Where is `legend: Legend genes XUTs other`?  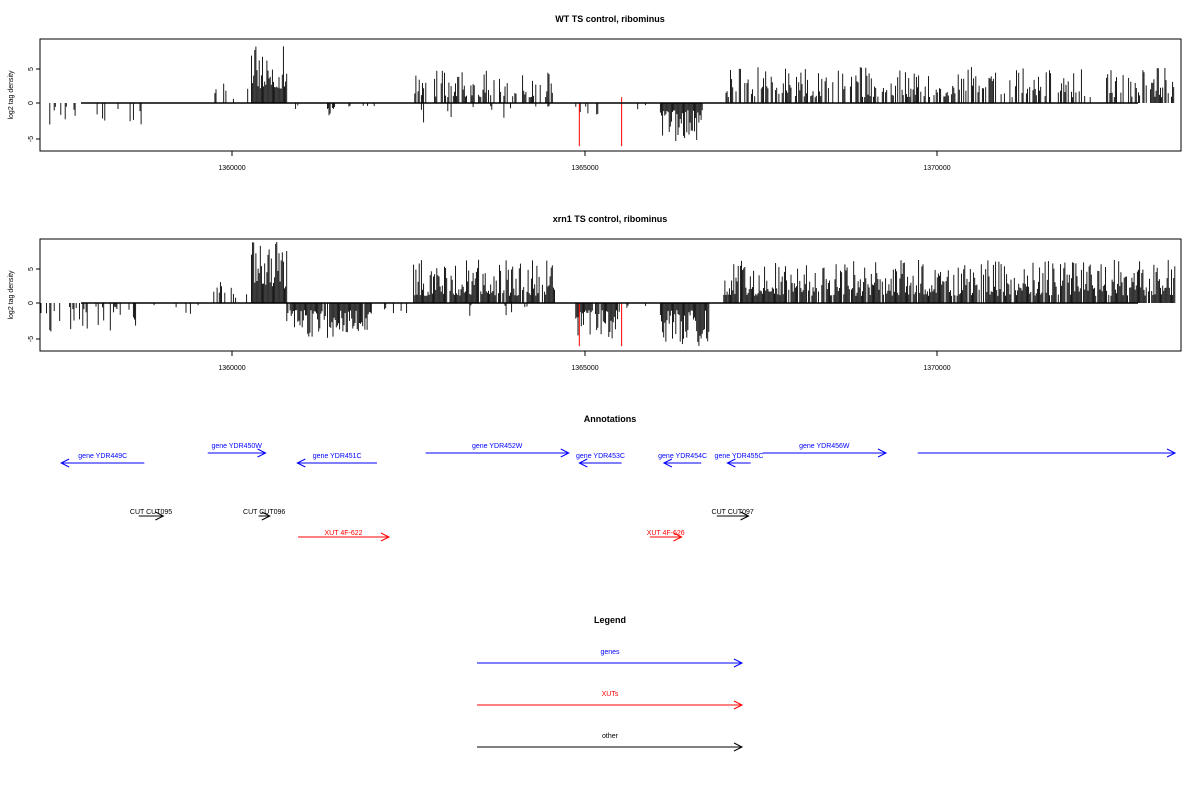 legend: Legend genes XUTs other is located at coordinates (610, 683).